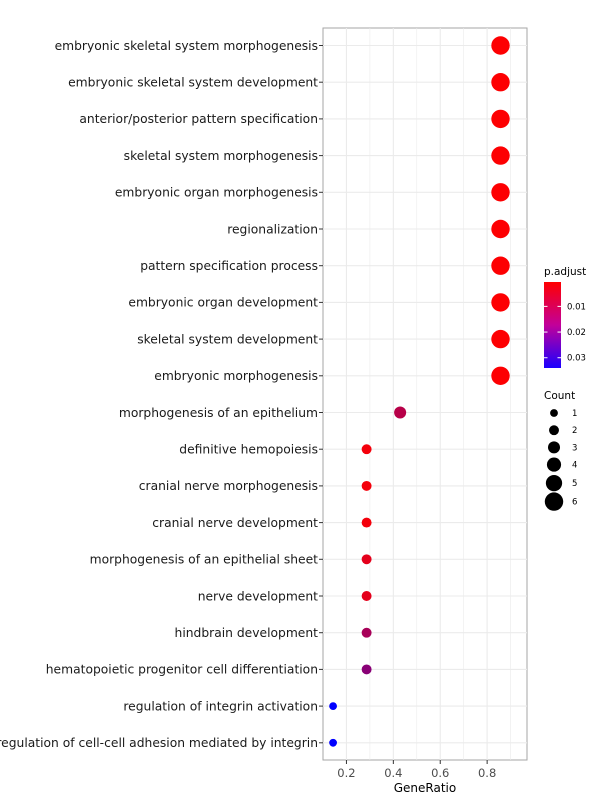 This screenshot has height=800, width=600. What do you see at coordinates (574, 466) in the screenshot?
I see `size-legend-label: 4` at bounding box center [574, 466].